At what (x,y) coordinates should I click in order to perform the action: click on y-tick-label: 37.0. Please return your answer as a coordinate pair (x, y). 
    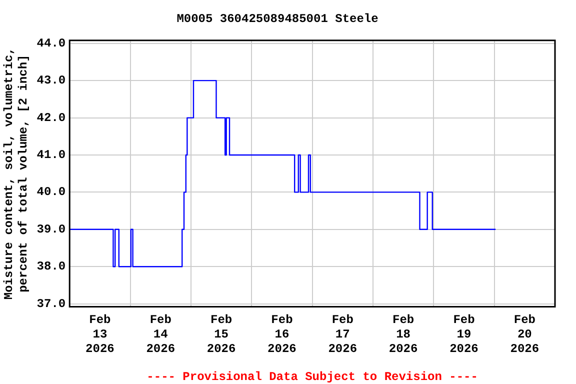
    Looking at the image, I should click on (51, 303).